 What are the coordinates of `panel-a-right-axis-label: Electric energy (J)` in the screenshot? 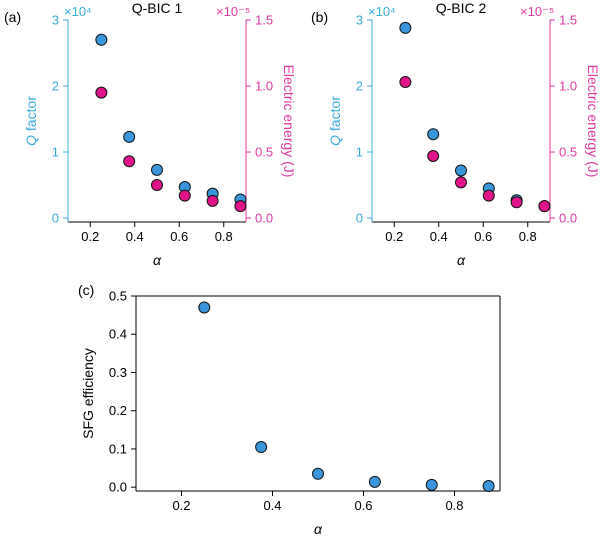 It's located at (289, 121).